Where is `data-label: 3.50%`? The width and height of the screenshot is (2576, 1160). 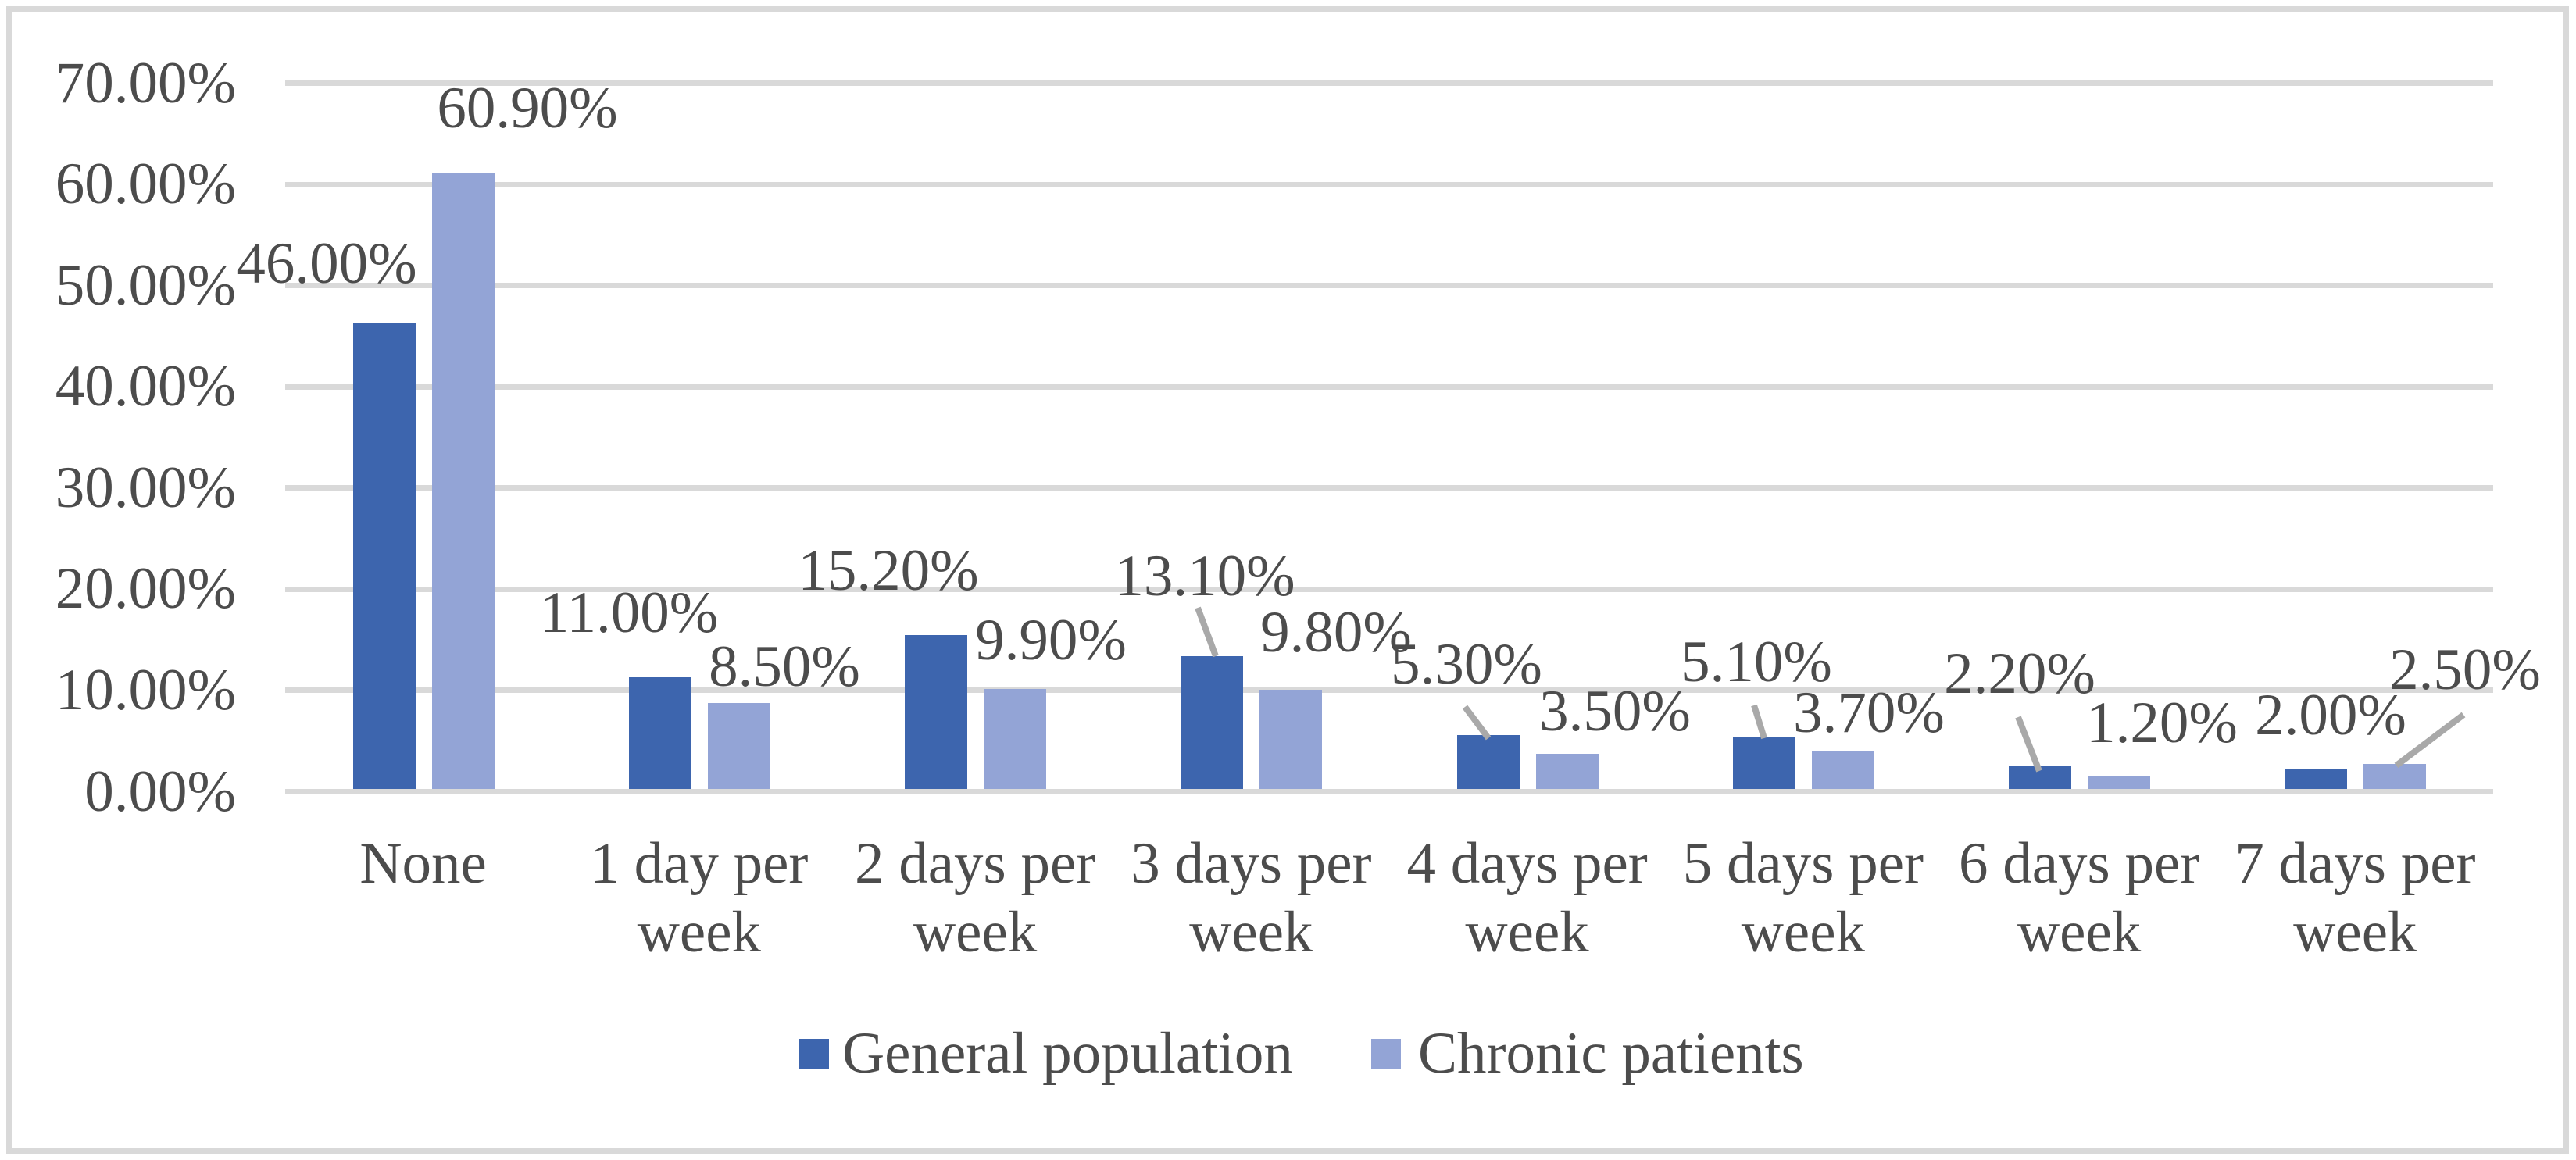 data-label: 3.50% is located at coordinates (1615, 711).